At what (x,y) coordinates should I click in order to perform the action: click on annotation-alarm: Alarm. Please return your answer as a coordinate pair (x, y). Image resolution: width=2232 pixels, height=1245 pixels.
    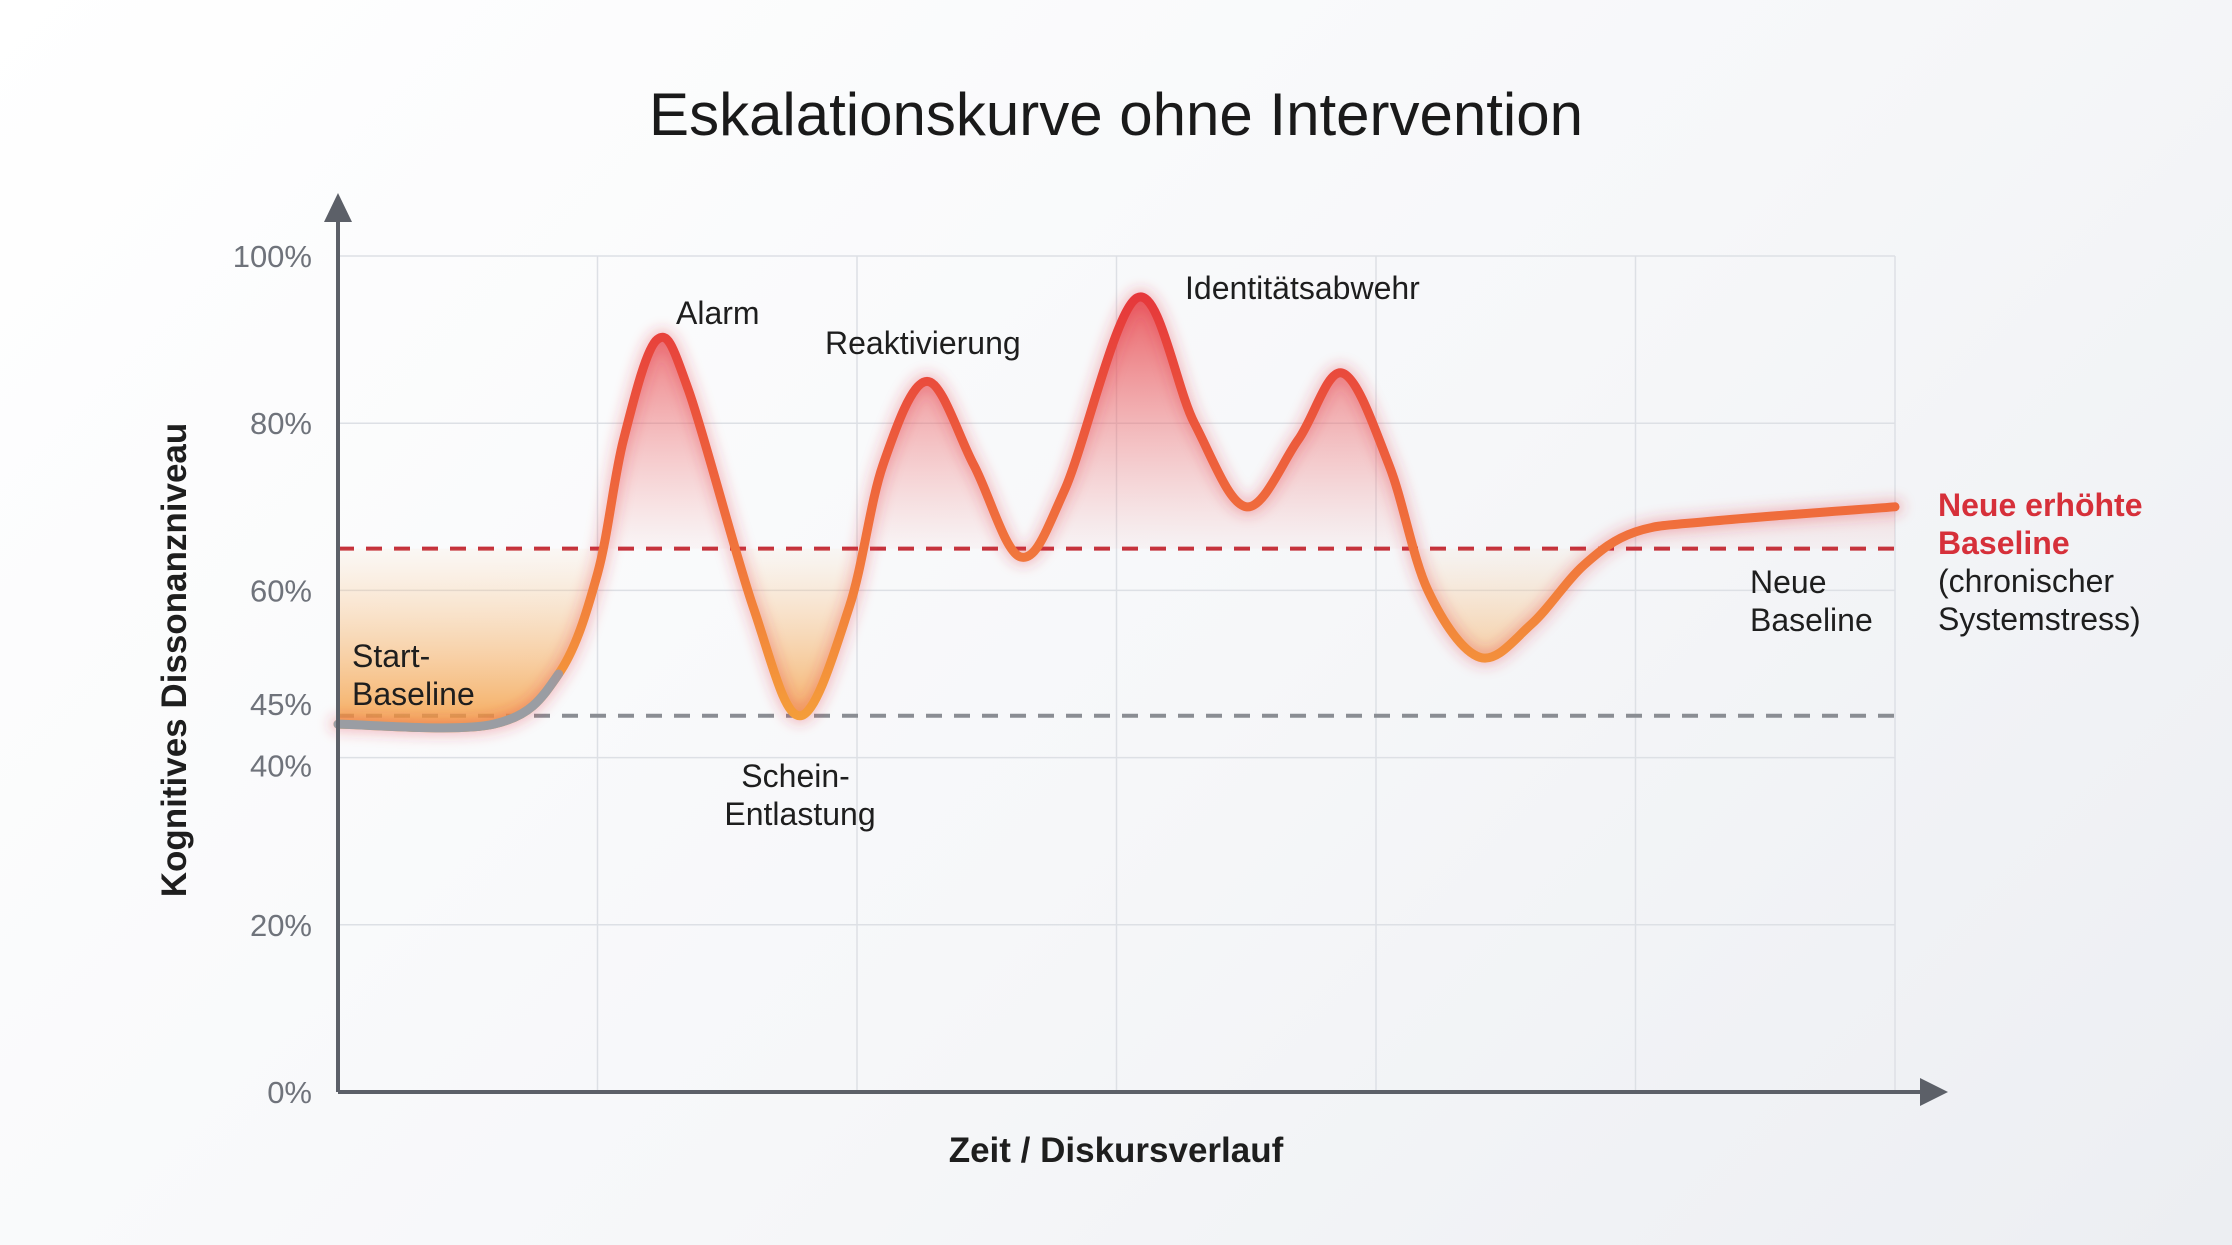
    Looking at the image, I should click on (718, 313).